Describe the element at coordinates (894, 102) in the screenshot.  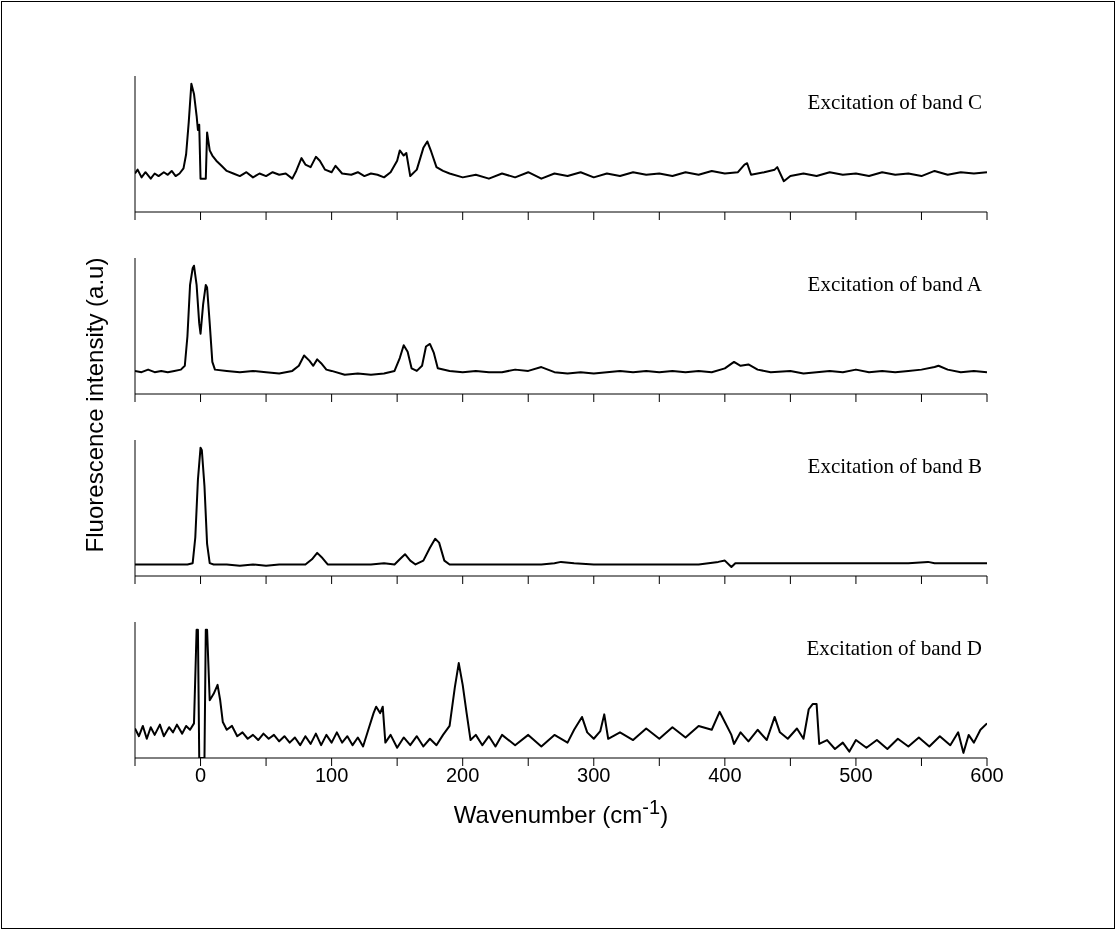
I see `annotation: Excitation of band C` at that location.